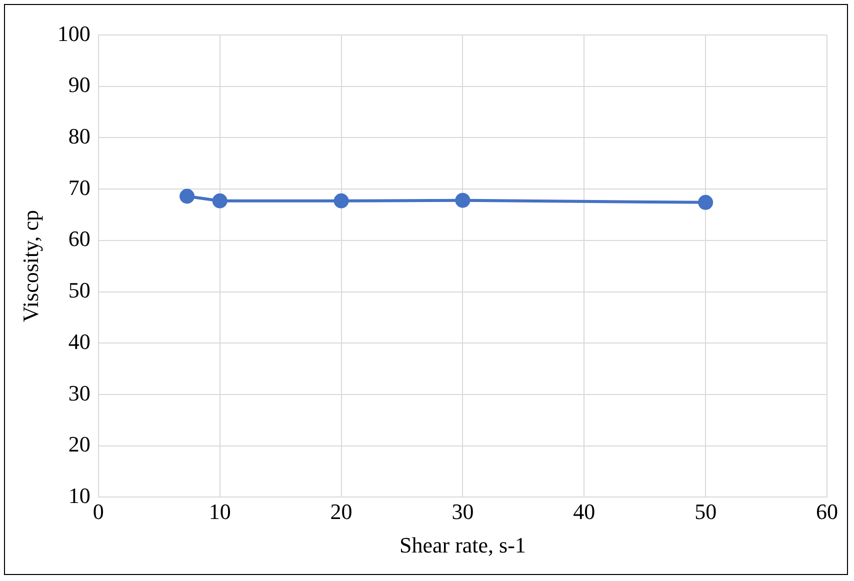  I want to click on y-tick-label: 90, so click(79, 85).